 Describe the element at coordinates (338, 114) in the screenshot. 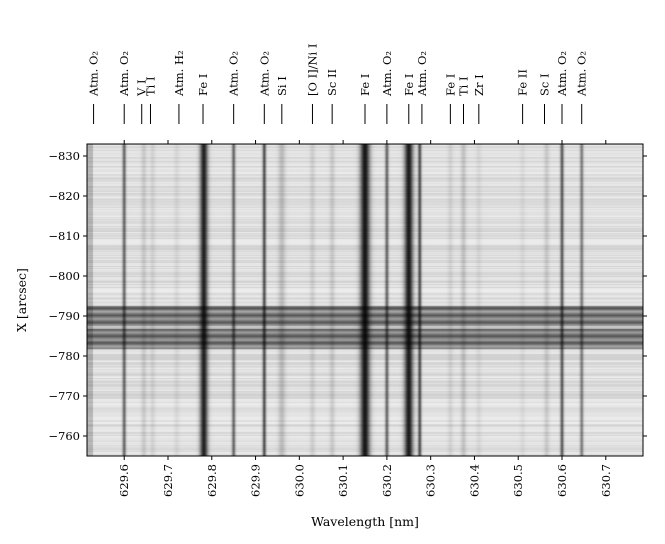

I see `line-id-connectors` at that location.